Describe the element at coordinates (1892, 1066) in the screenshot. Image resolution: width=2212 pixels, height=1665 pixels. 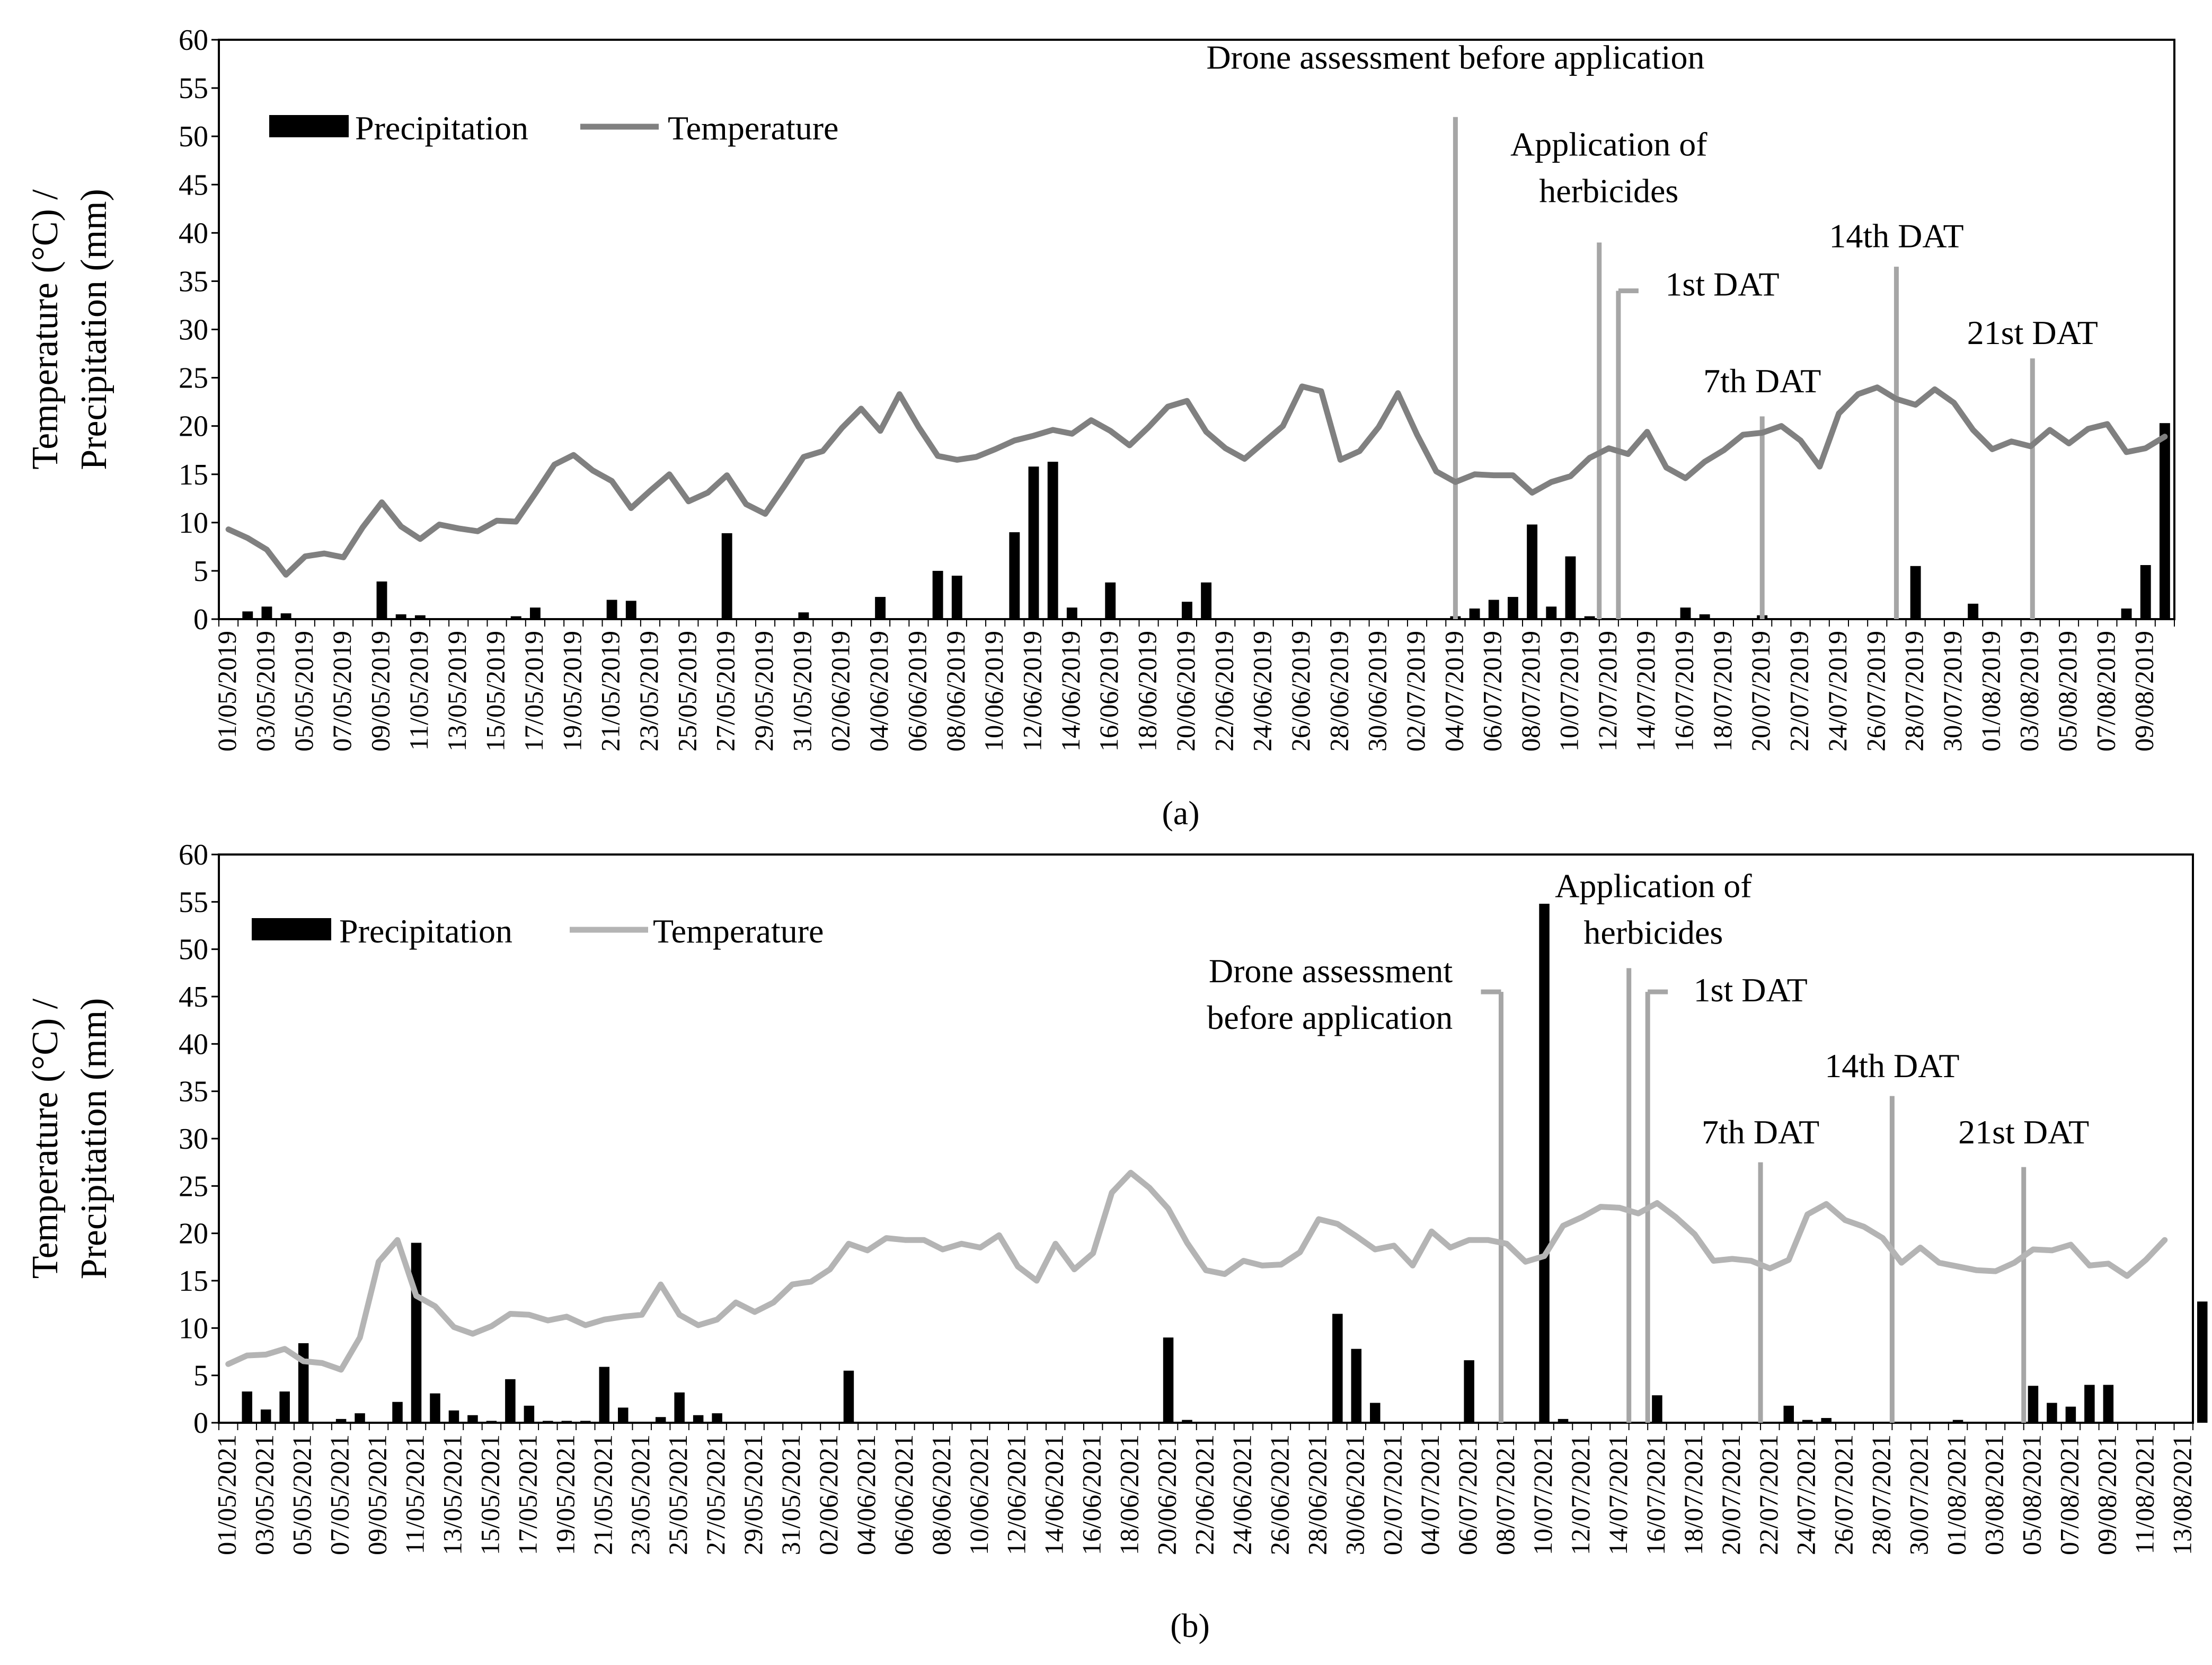
I see `panel-b-event-label: 14th DAT` at that location.